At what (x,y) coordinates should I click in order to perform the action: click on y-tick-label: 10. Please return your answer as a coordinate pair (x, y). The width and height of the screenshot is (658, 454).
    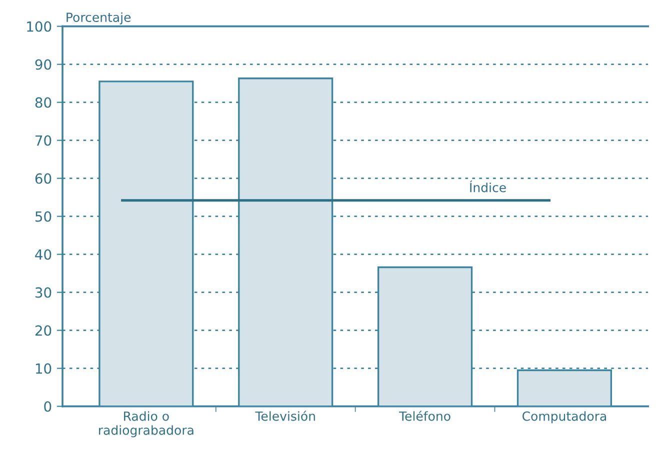
    Looking at the image, I should click on (44, 368).